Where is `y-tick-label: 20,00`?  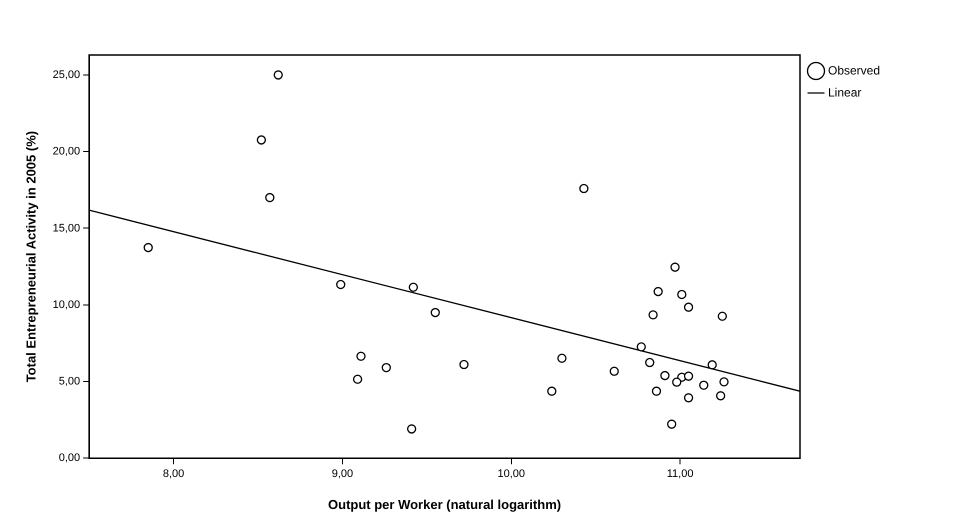 y-tick-label: 20,00 is located at coordinates (66, 152).